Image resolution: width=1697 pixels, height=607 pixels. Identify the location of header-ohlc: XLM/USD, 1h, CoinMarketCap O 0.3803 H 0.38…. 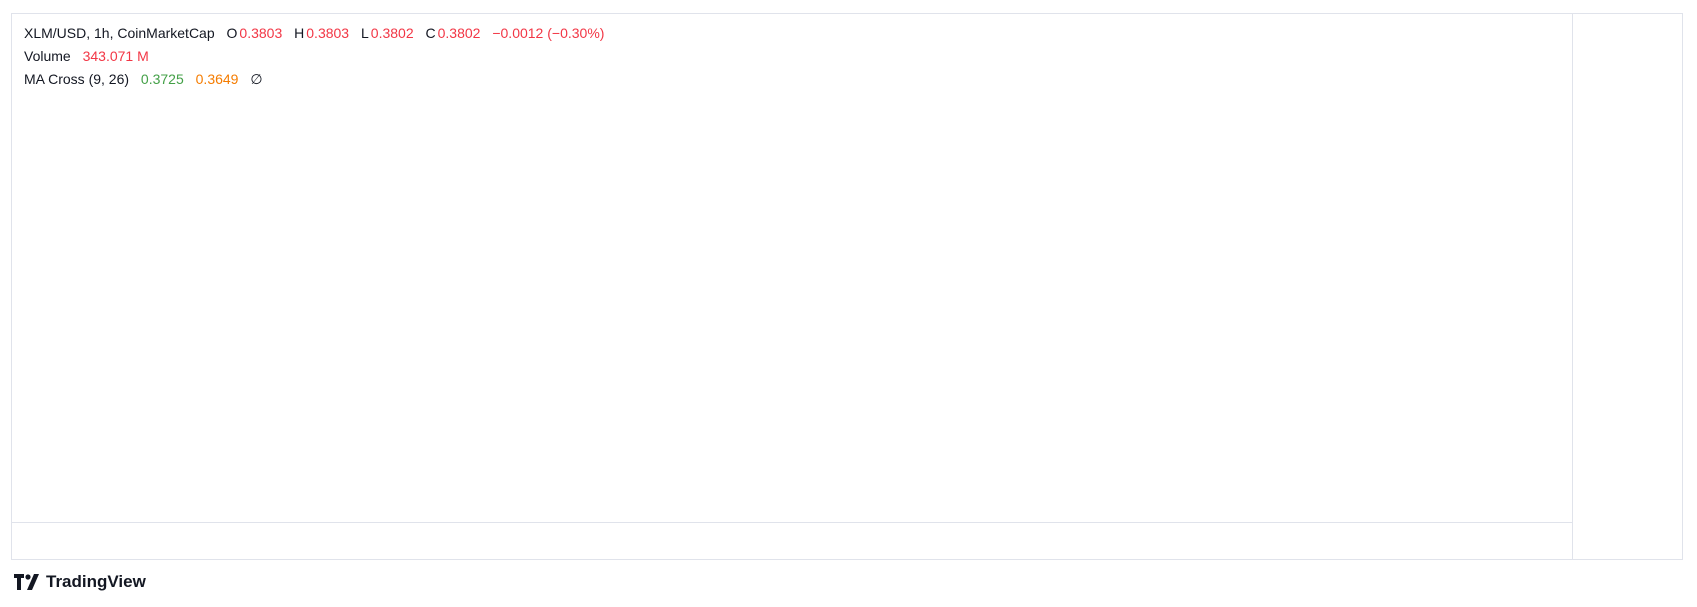
(315, 33).